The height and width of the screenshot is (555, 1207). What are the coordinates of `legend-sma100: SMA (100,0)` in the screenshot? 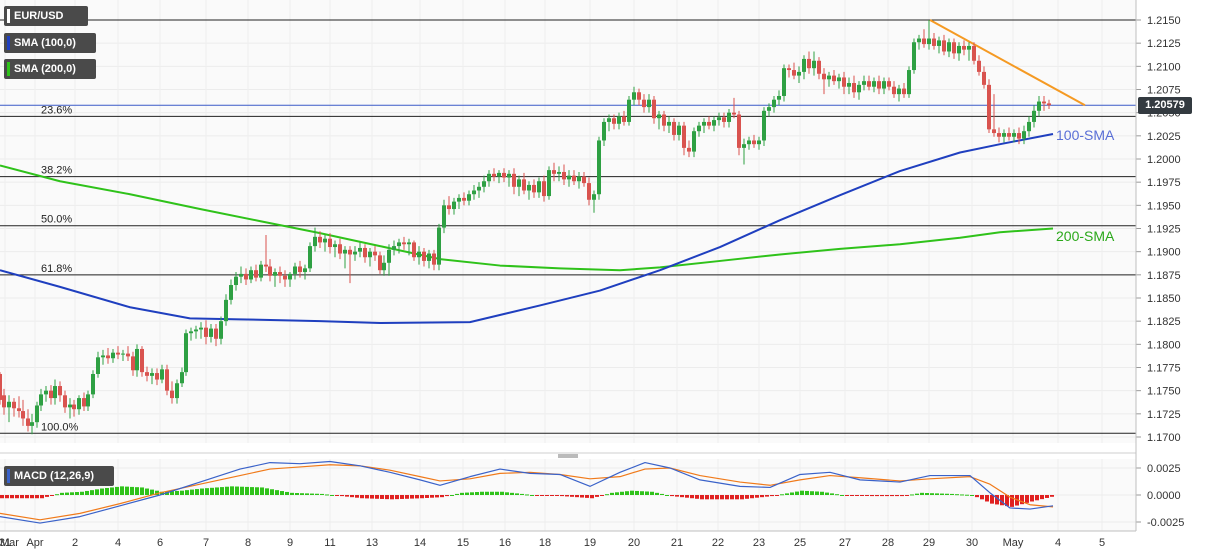 It's located at (50, 43).